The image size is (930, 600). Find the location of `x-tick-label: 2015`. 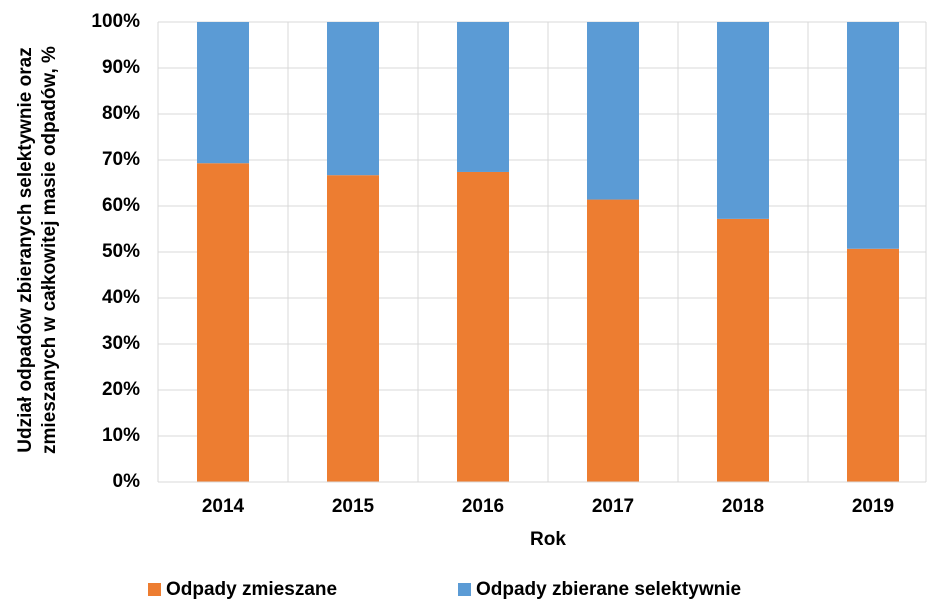

x-tick-label: 2015 is located at coordinates (353, 506).